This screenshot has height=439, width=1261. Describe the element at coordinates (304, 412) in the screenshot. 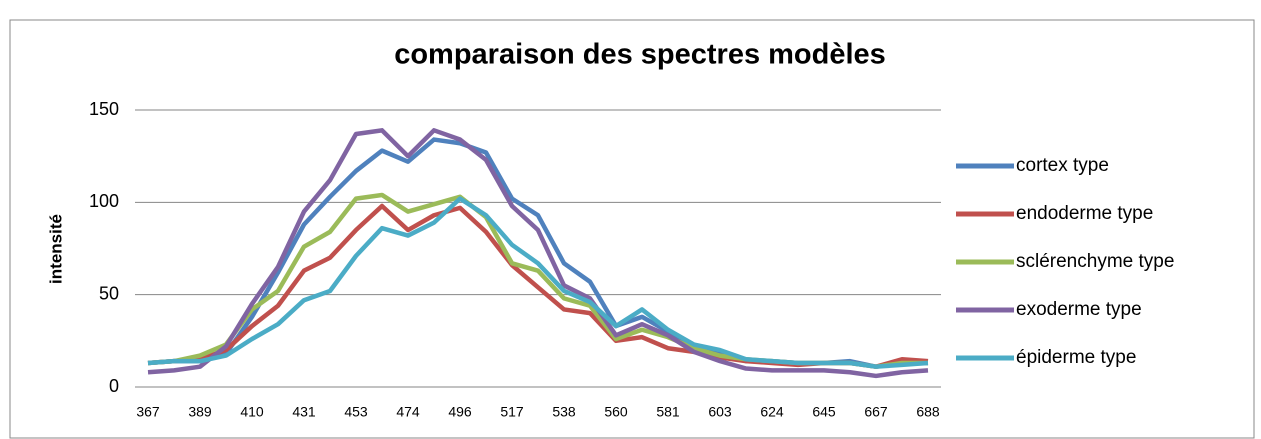

I see `x-tick-label: 431` at that location.